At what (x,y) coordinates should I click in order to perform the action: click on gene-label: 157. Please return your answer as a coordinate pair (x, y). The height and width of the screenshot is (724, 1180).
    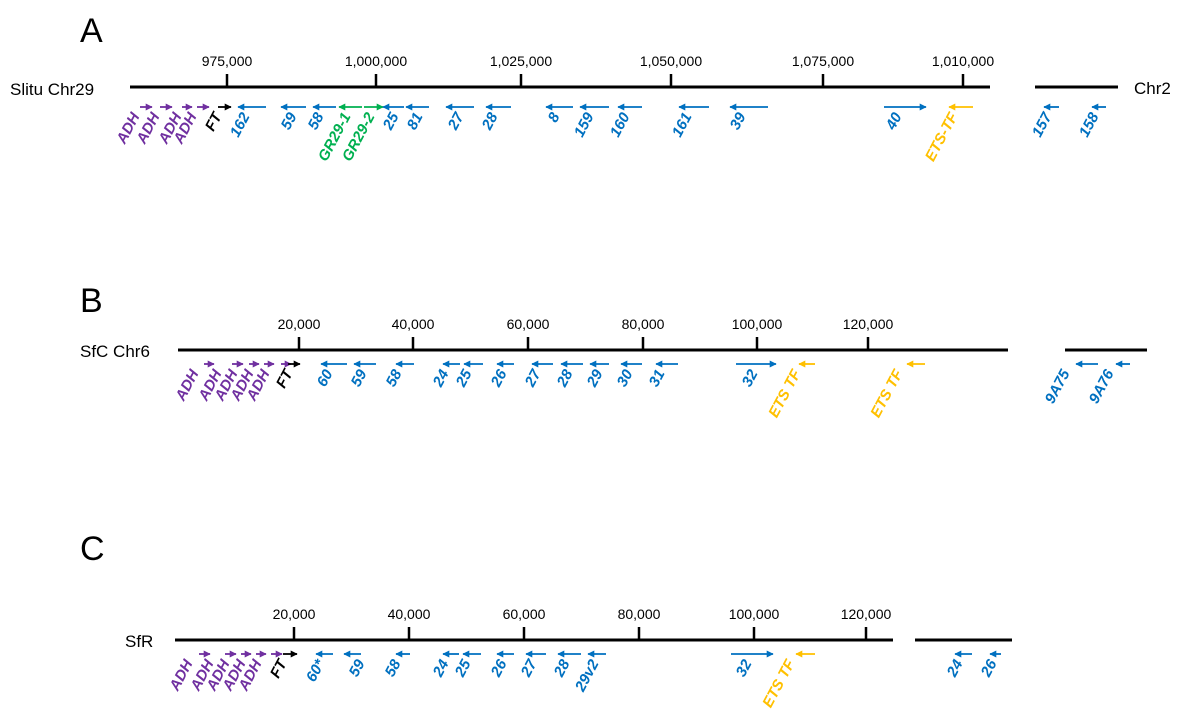
    Looking at the image, I should click on (1042, 124).